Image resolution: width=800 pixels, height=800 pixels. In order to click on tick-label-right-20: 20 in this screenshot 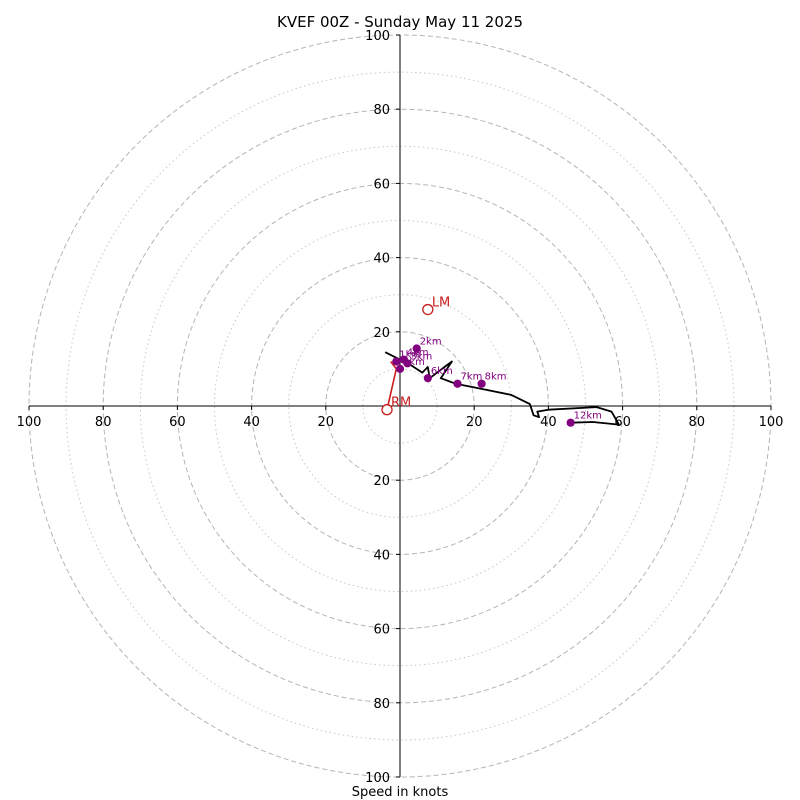, I will do `click(474, 422)`.